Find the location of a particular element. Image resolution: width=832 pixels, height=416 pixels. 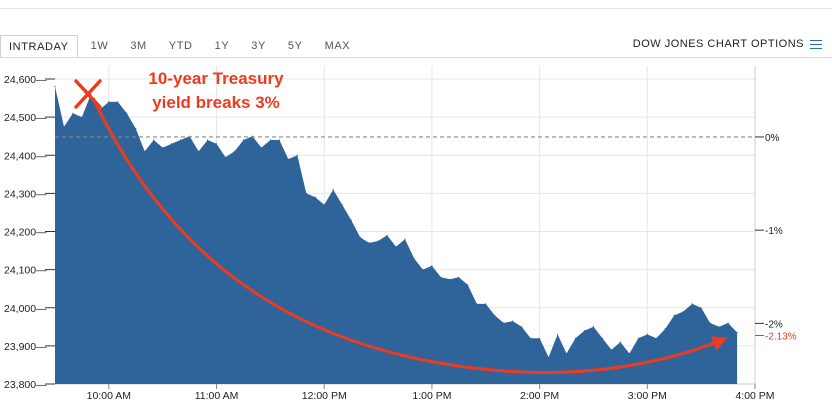

y-tick-label: 24,600— is located at coordinates (25, 80).